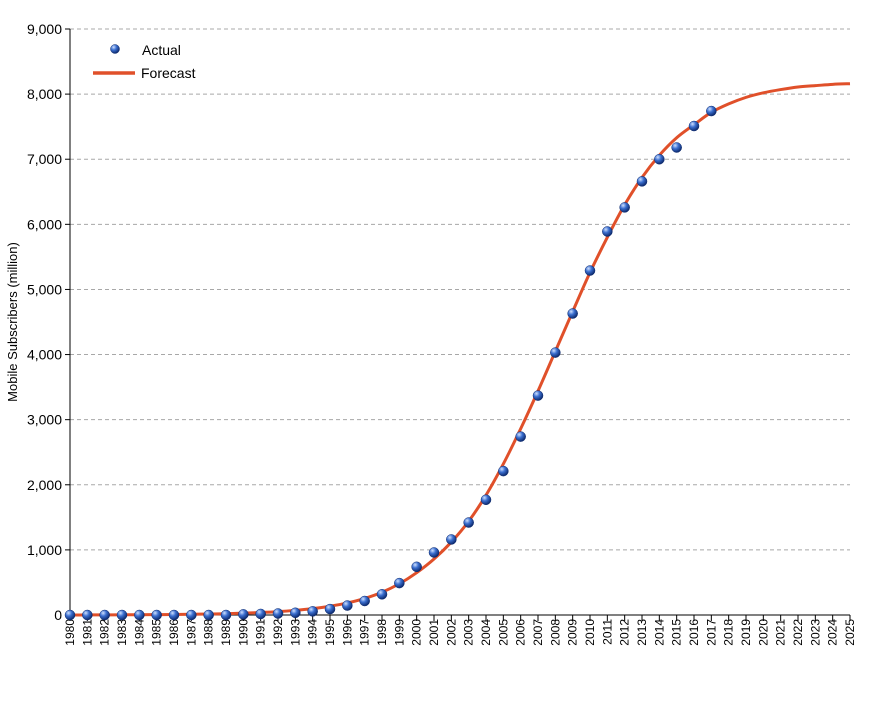 The image size is (879, 705). What do you see at coordinates (365, 632) in the screenshot?
I see `x-tick-label: 1997` at bounding box center [365, 632].